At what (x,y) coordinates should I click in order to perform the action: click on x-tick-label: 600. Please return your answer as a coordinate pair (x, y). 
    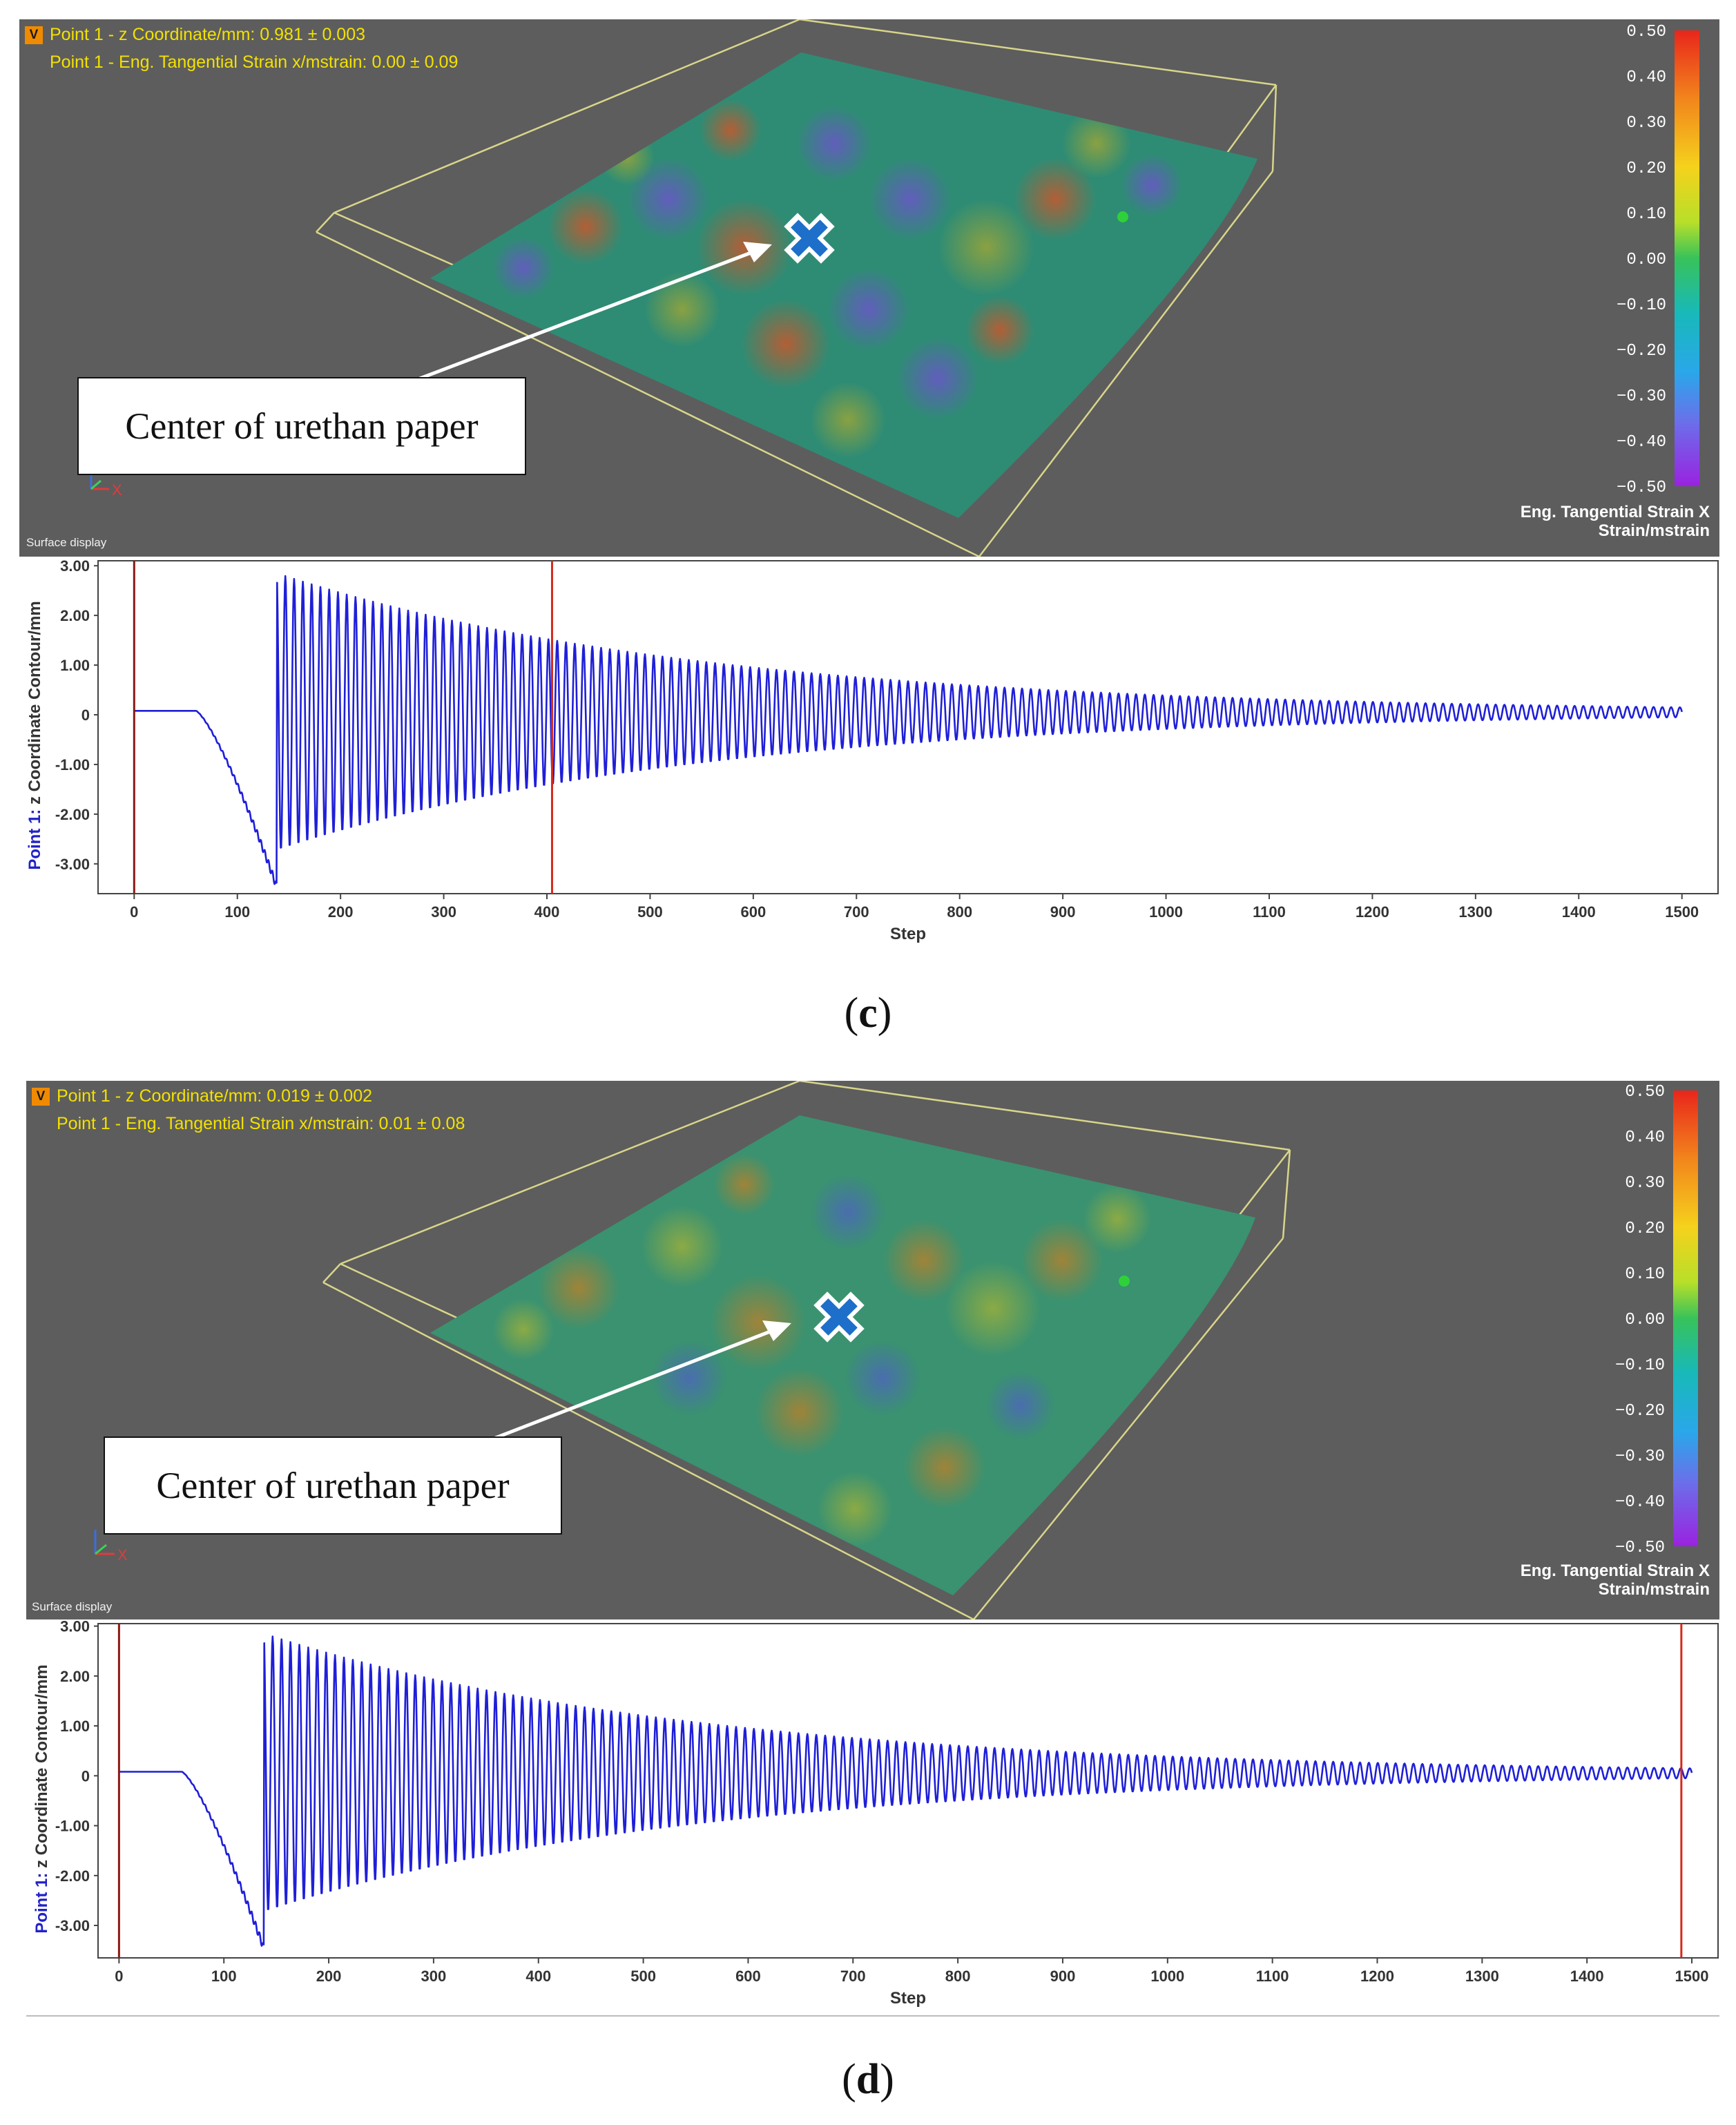
    Looking at the image, I should click on (753, 912).